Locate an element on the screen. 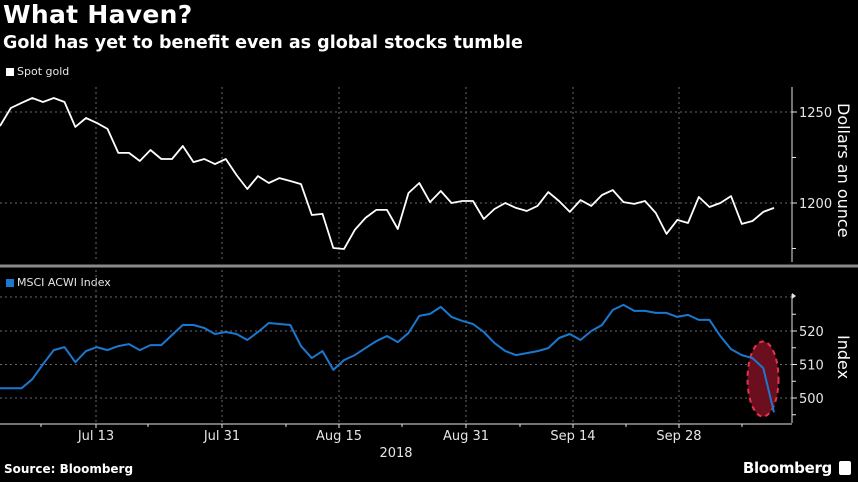 This screenshot has width=858, height=482. brand-logo-text: Bloomberg is located at coordinates (787, 468).